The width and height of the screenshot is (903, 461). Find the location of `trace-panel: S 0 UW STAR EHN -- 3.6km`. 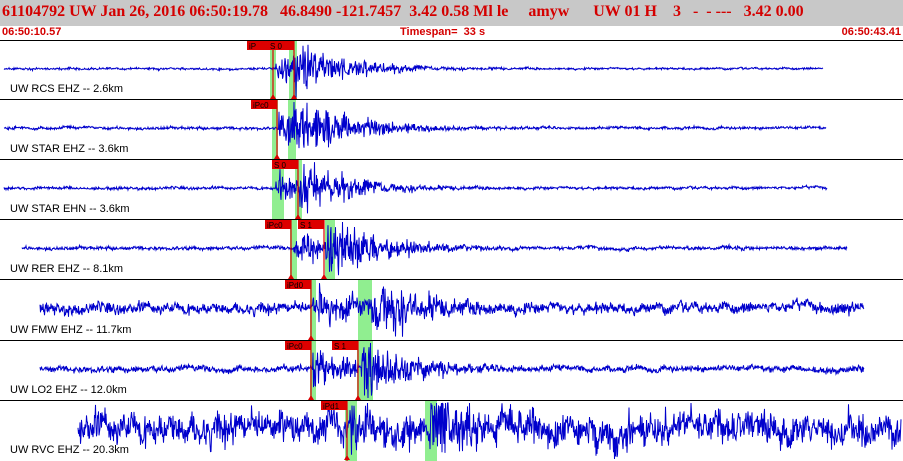

trace-panel: S 0 UW STAR EHN -- 3.6km is located at coordinates (451, 189).